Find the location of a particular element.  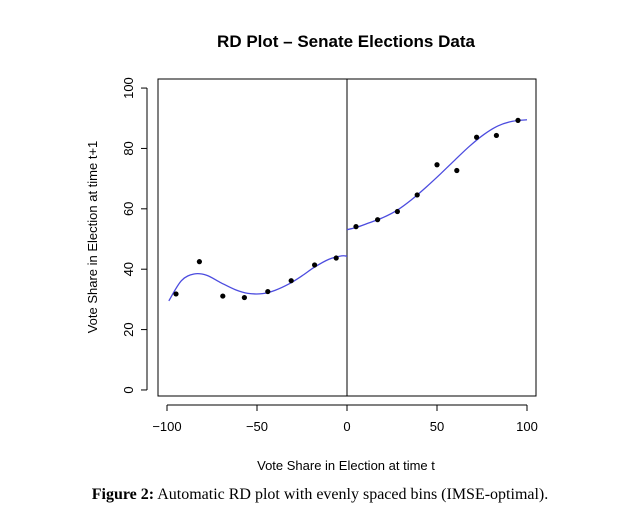

y-tick-label: 60 is located at coordinates (128, 209).